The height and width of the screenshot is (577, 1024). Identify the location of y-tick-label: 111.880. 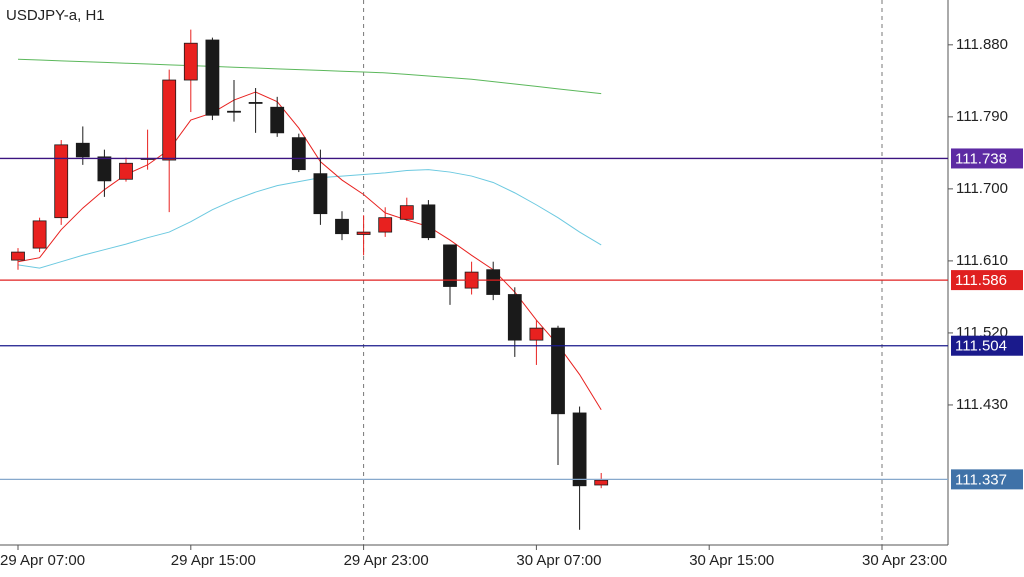
(982, 44).